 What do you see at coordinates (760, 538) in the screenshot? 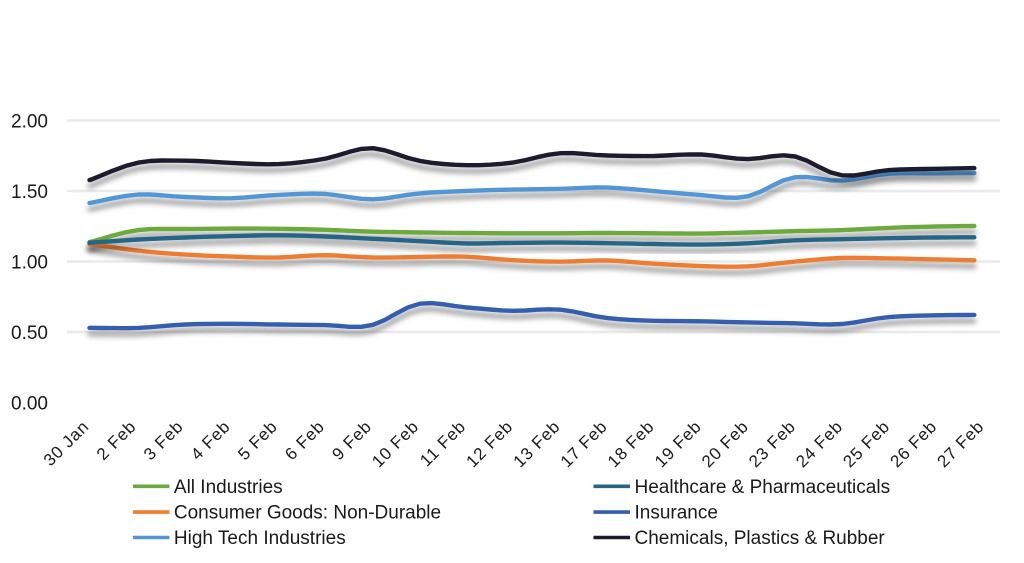
I see `svg-text: Chemicals, Plastics & Rubber` at bounding box center [760, 538].